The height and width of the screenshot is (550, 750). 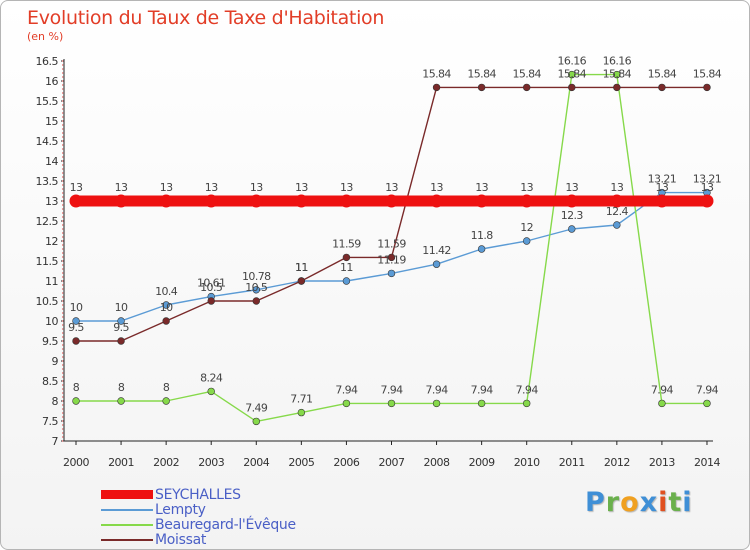 I want to click on legend-label: SEYCHALLES, so click(x=198, y=494).